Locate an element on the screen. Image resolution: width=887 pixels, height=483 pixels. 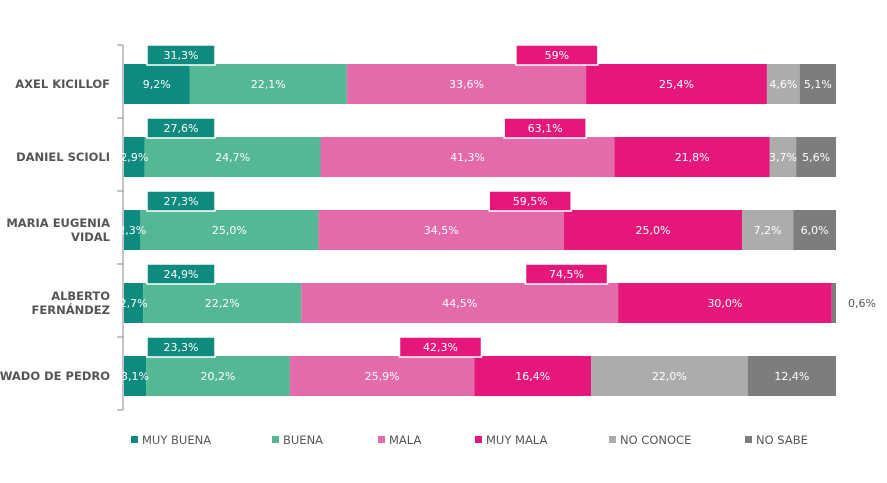
legend-label: NO CONOCE is located at coordinates (655, 440).